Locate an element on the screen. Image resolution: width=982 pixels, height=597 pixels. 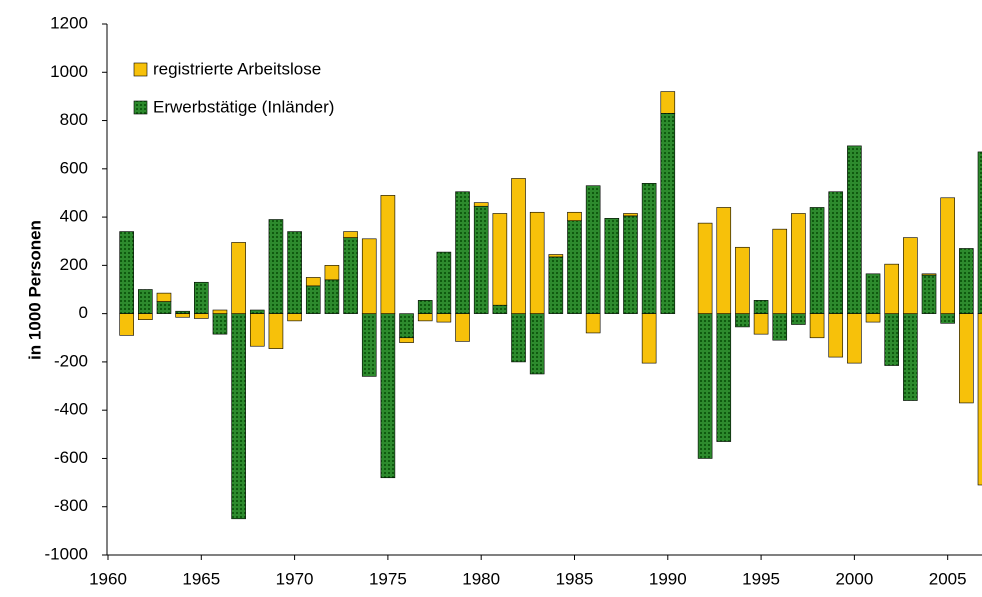
y-tick-label: 800 is located at coordinates (74, 119).